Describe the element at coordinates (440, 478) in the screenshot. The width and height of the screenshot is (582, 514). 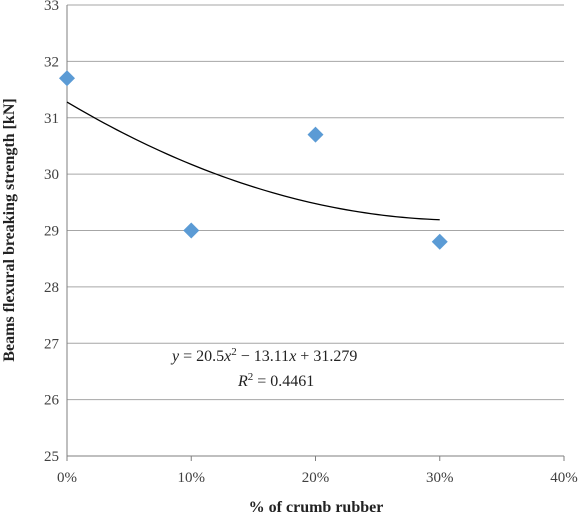
I see `x-tick-label: 30%` at that location.